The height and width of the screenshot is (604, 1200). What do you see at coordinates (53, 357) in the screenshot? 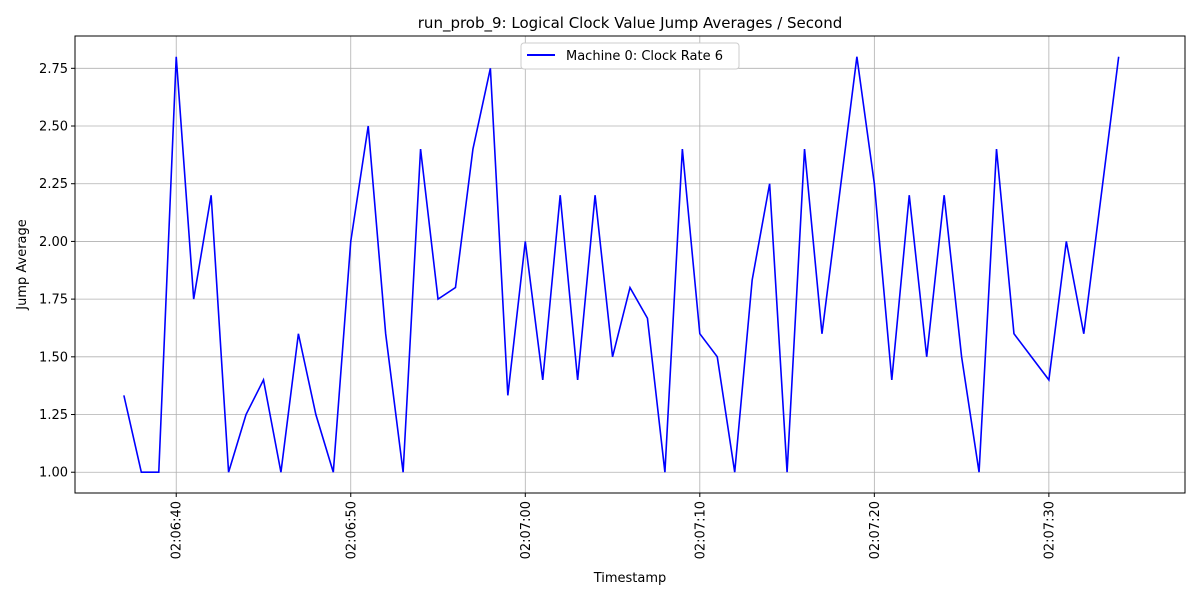
I see `y-tick-label: 1.50` at bounding box center [53, 357].